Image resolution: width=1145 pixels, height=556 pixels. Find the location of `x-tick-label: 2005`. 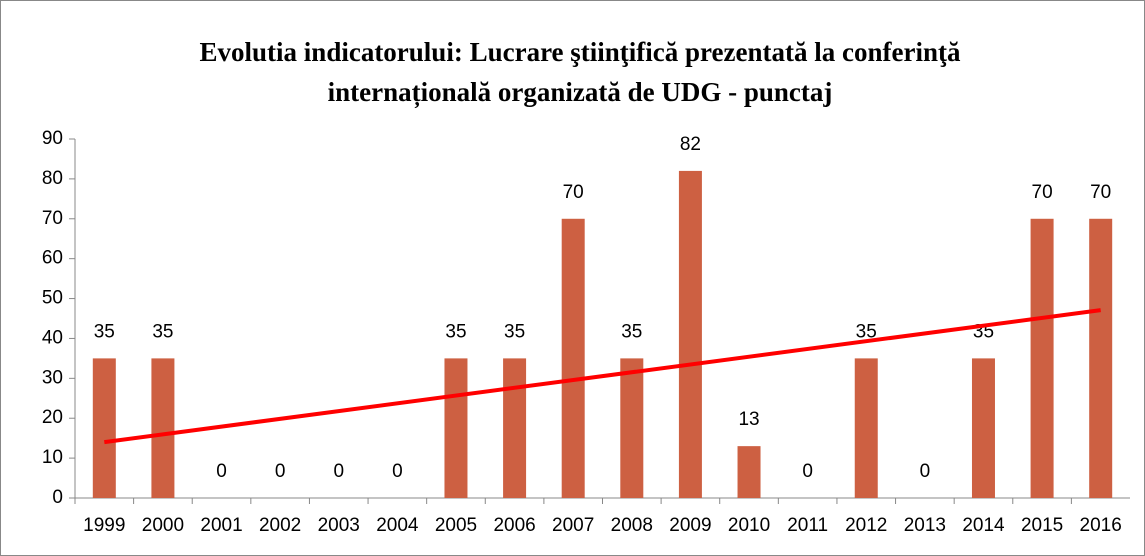

x-tick-label: 2005 is located at coordinates (456, 525).